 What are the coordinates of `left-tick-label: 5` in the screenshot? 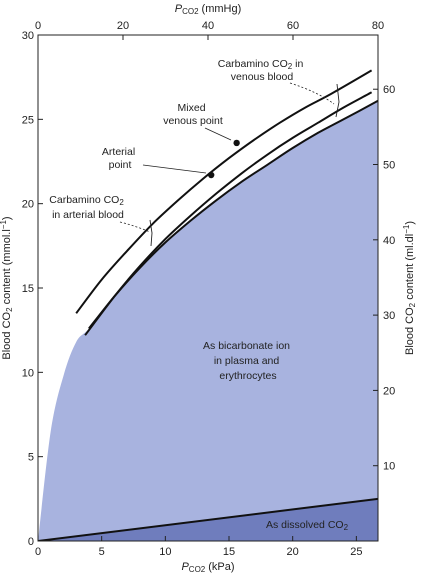 It's located at (31, 458).